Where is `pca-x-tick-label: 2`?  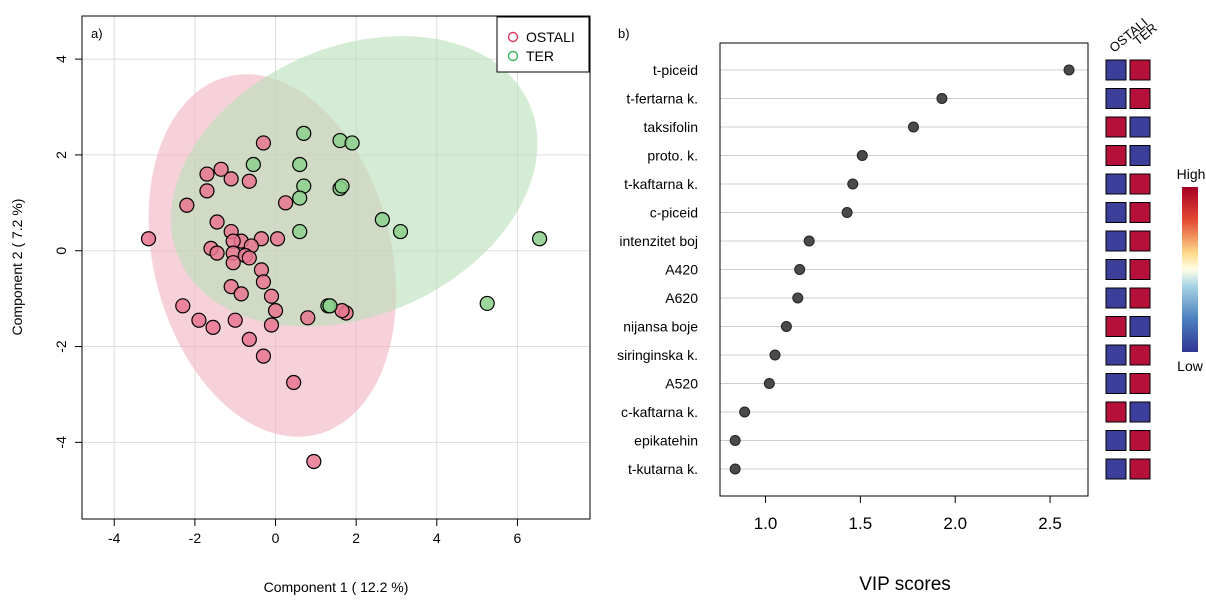
pca-x-tick-label: 2 is located at coordinates (356, 538).